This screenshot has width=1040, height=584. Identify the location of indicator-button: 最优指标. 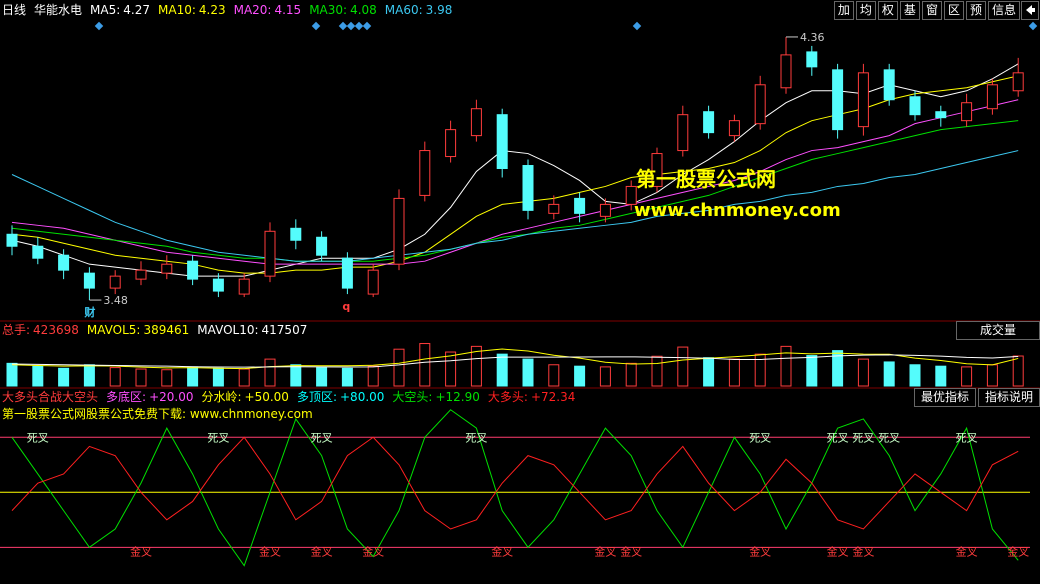
(945, 397).